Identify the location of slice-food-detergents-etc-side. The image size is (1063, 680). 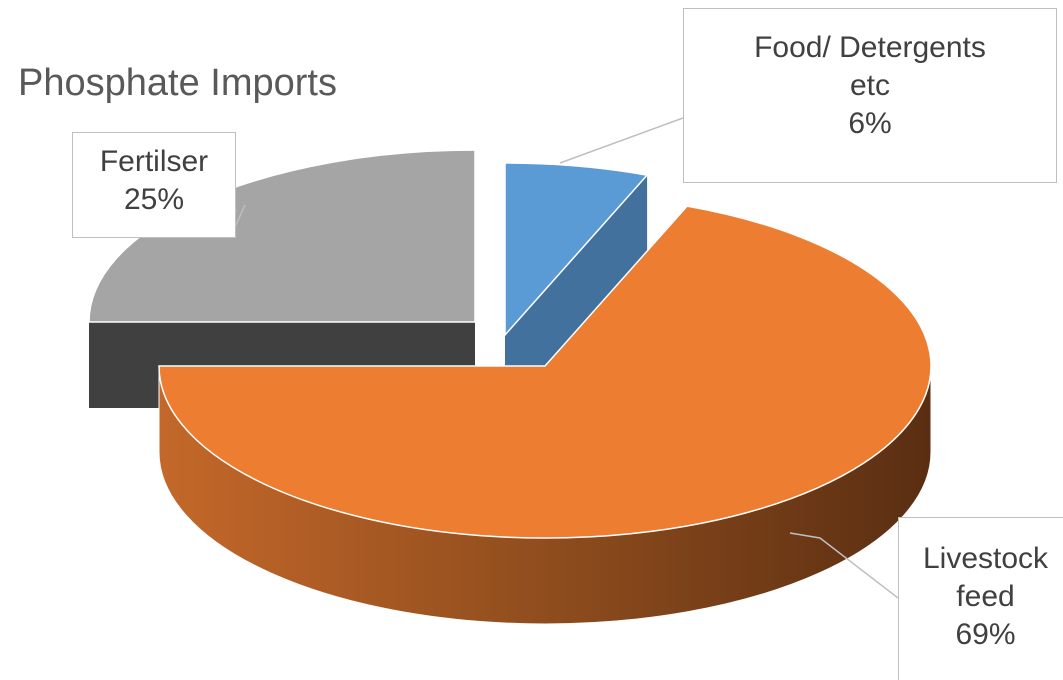
(576, 298).